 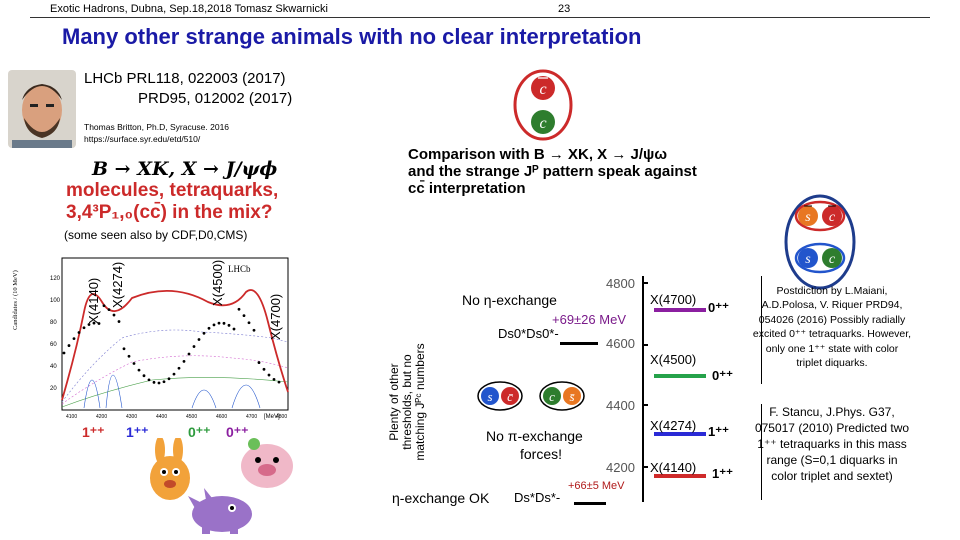 What do you see at coordinates (93, 432) in the screenshot?
I see `jp-label-1: 1⁺⁺` at bounding box center [93, 432].